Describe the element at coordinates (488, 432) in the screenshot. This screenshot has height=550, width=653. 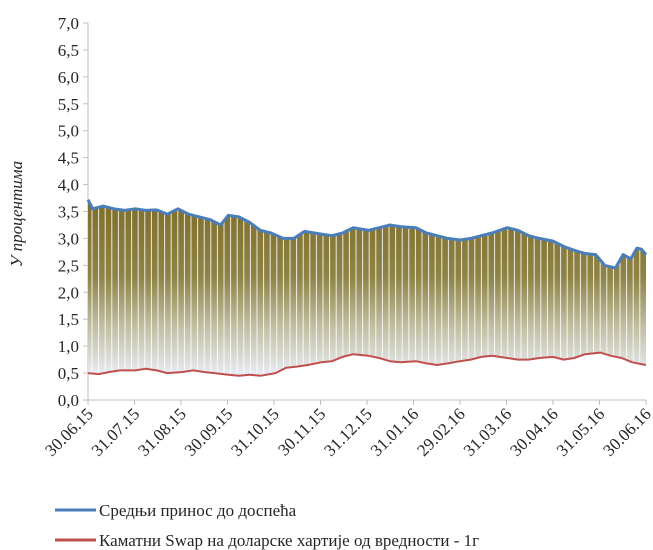
I see `x-tick-label: 31.03.16` at that location.